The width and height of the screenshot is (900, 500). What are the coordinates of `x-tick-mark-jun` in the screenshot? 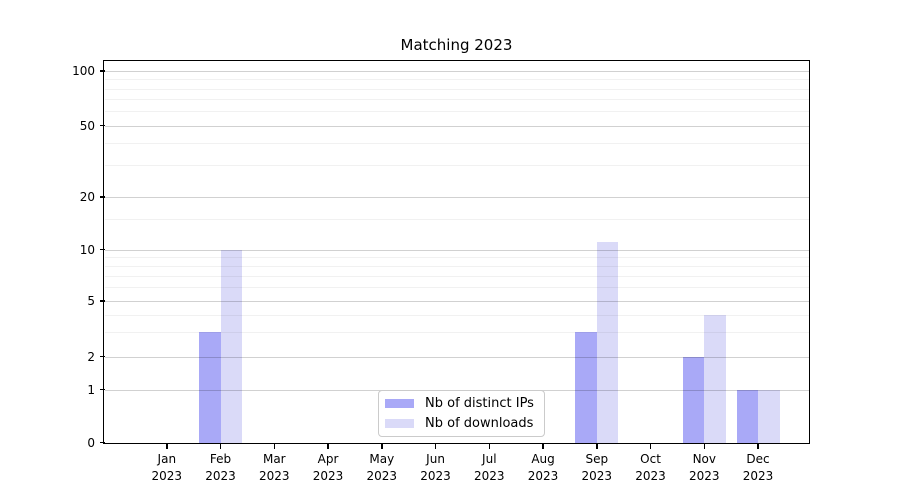 It's located at (435, 446).